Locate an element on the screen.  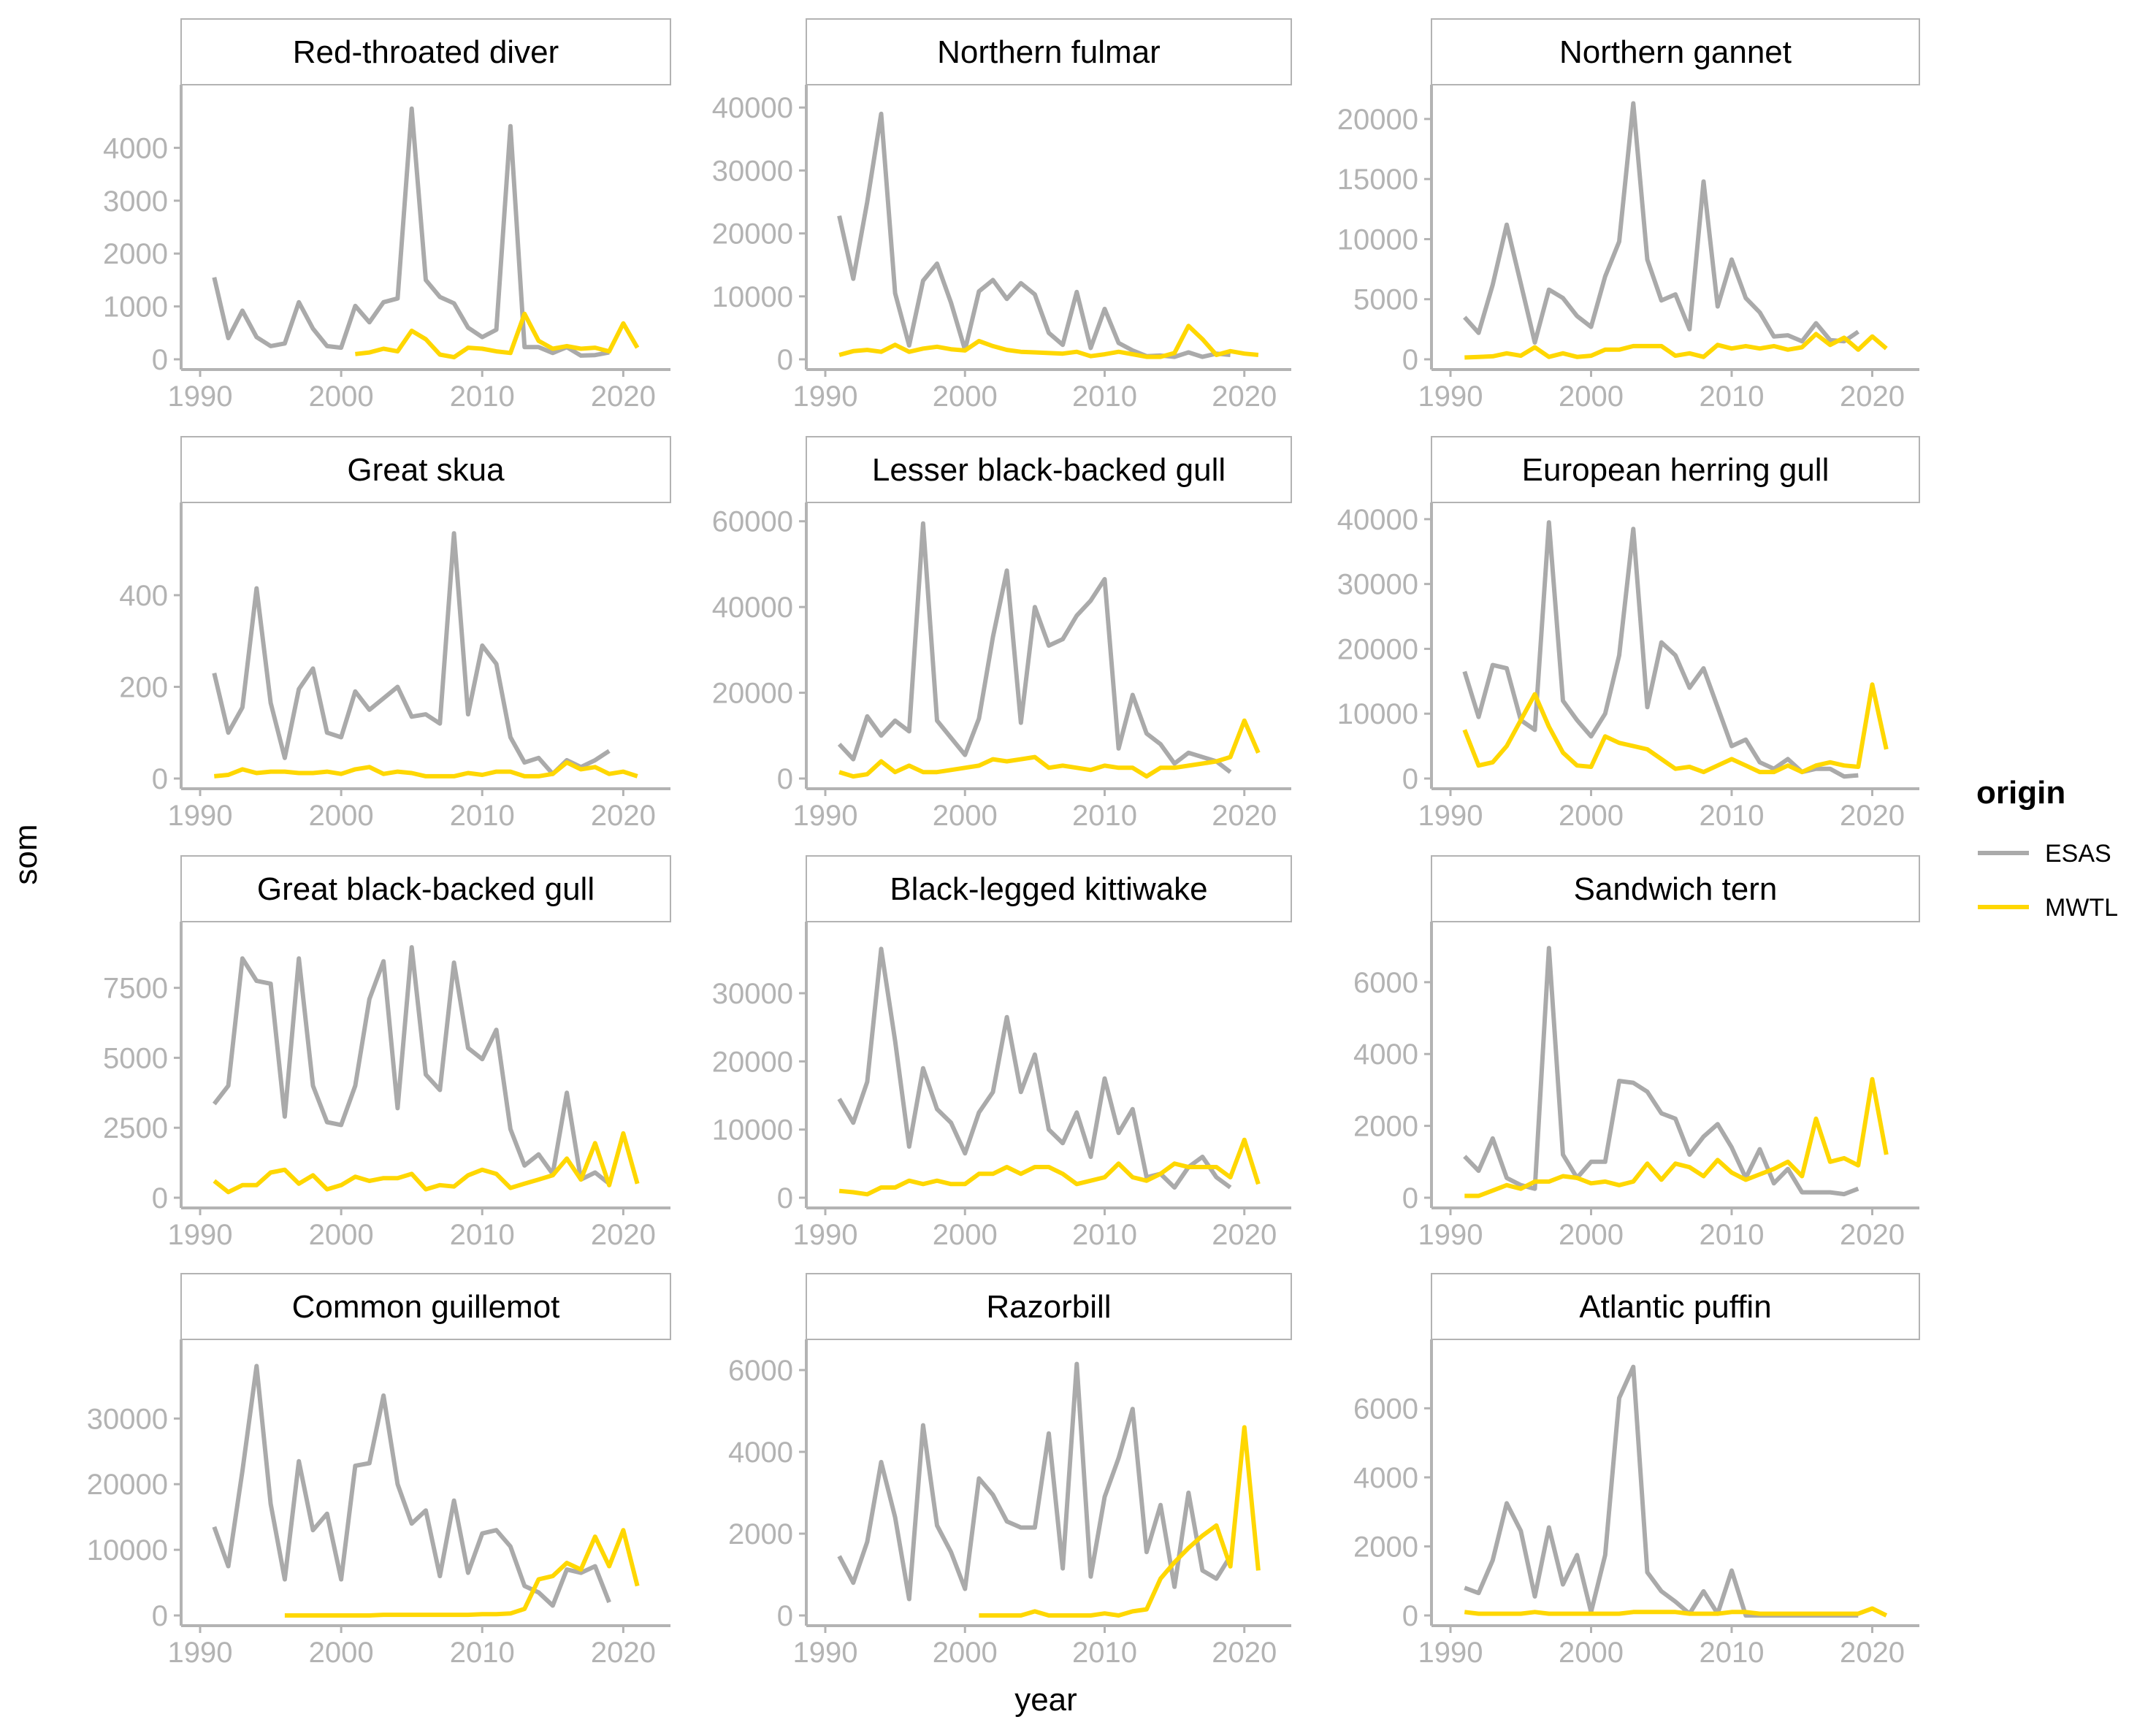
y-tick-label: 40000 is located at coordinates (752, 608).